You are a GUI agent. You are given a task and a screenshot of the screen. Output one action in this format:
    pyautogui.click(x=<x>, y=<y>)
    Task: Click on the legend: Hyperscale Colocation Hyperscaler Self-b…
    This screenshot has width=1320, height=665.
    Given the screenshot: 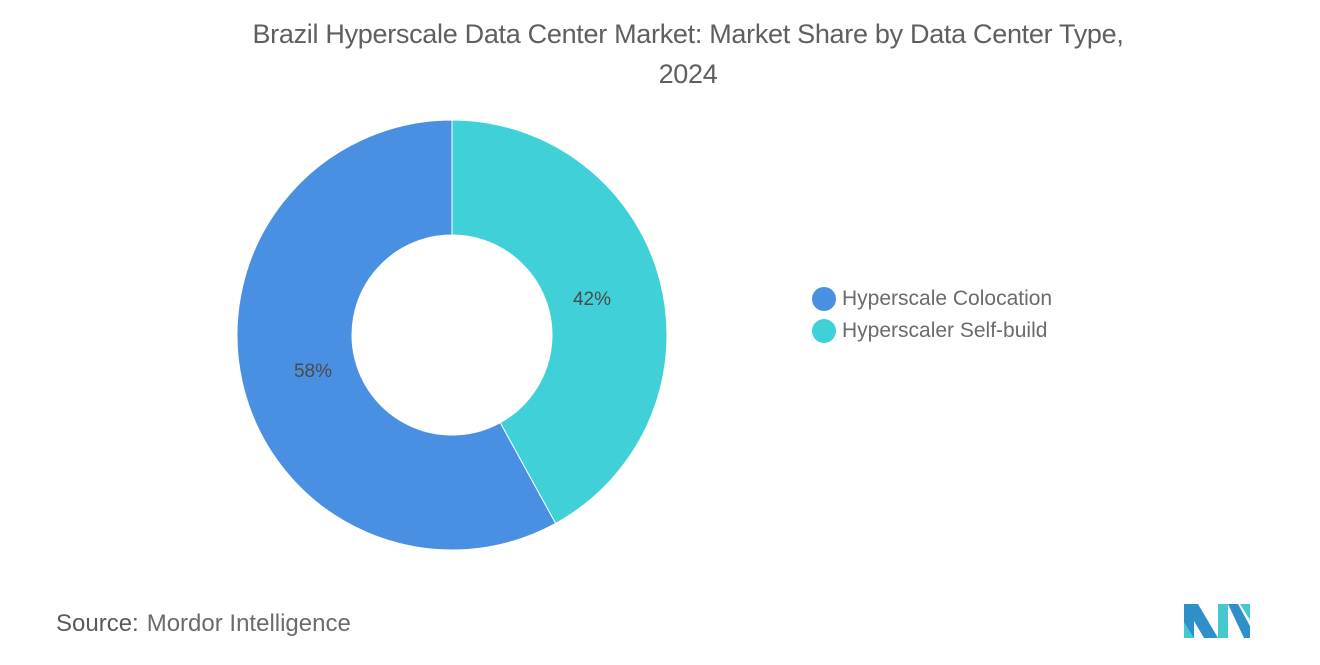 What is the action you would take?
    pyautogui.click(x=932, y=315)
    